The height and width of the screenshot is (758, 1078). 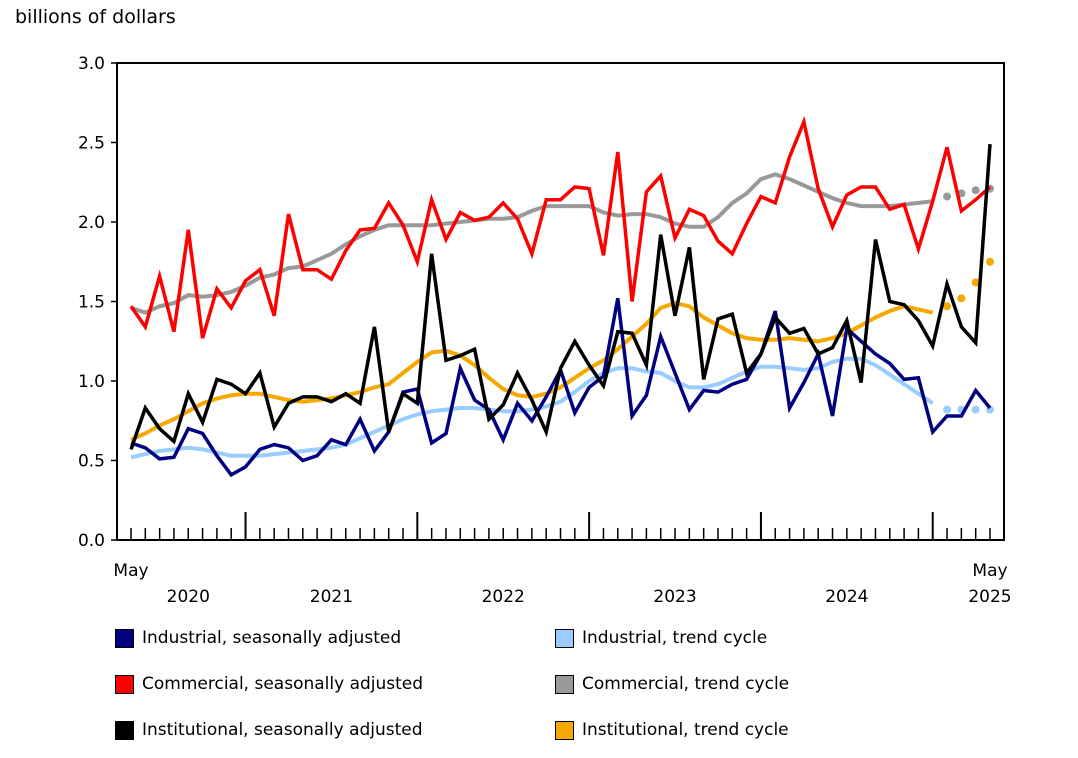 I want to click on y-tick-label: 3.0, so click(x=91, y=64).